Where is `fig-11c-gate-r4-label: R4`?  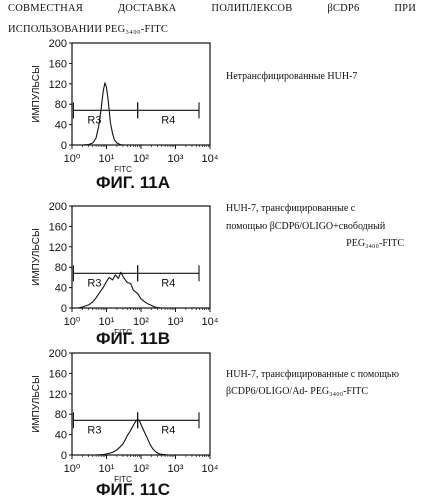
fig-11c-gate-r4-label: R4 is located at coordinates (168, 430).